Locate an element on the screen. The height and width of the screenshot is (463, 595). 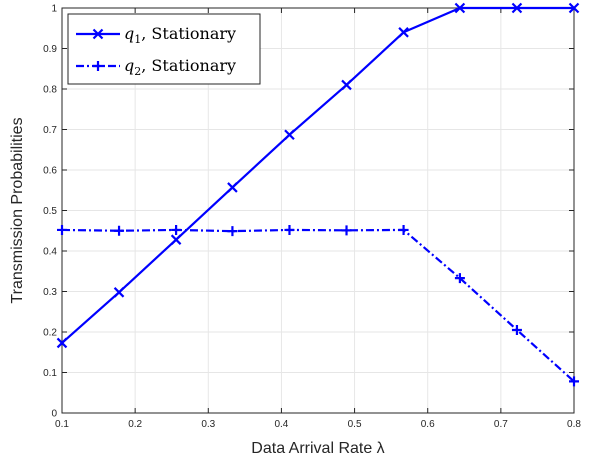
x-tick-label: 0.7 is located at coordinates (501, 424).